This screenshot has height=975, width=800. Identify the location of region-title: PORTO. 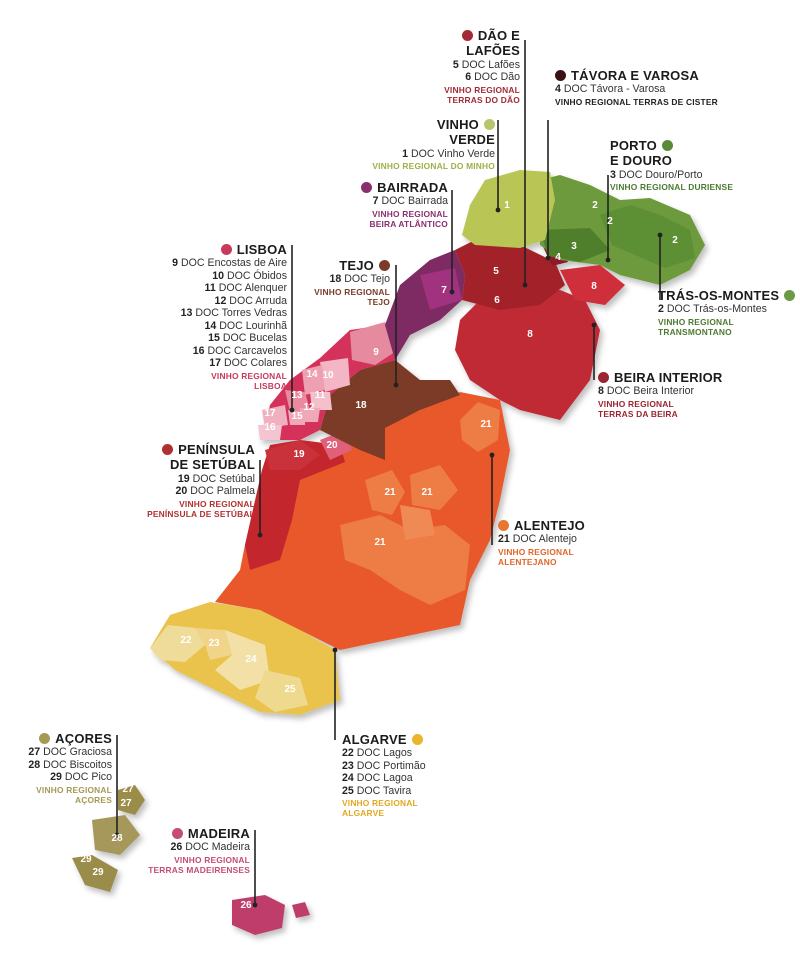
(705, 145).